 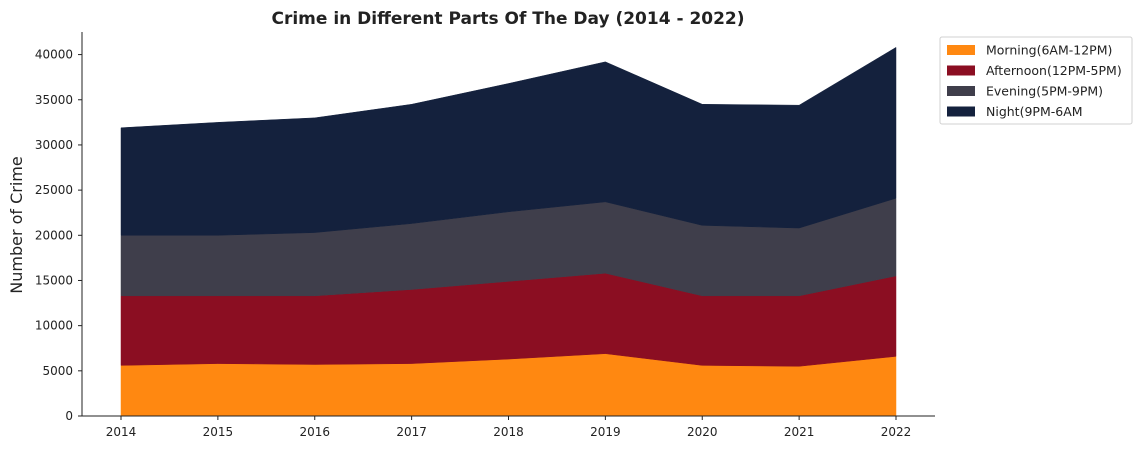 What do you see at coordinates (54, 145) in the screenshot?
I see `y-tick-label: 30000` at bounding box center [54, 145].